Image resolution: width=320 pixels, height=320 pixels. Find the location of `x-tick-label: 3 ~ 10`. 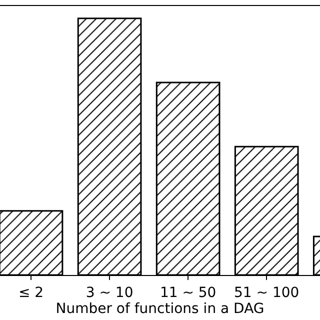

x-tick-label: 3 ~ 10 is located at coordinates (110, 292).